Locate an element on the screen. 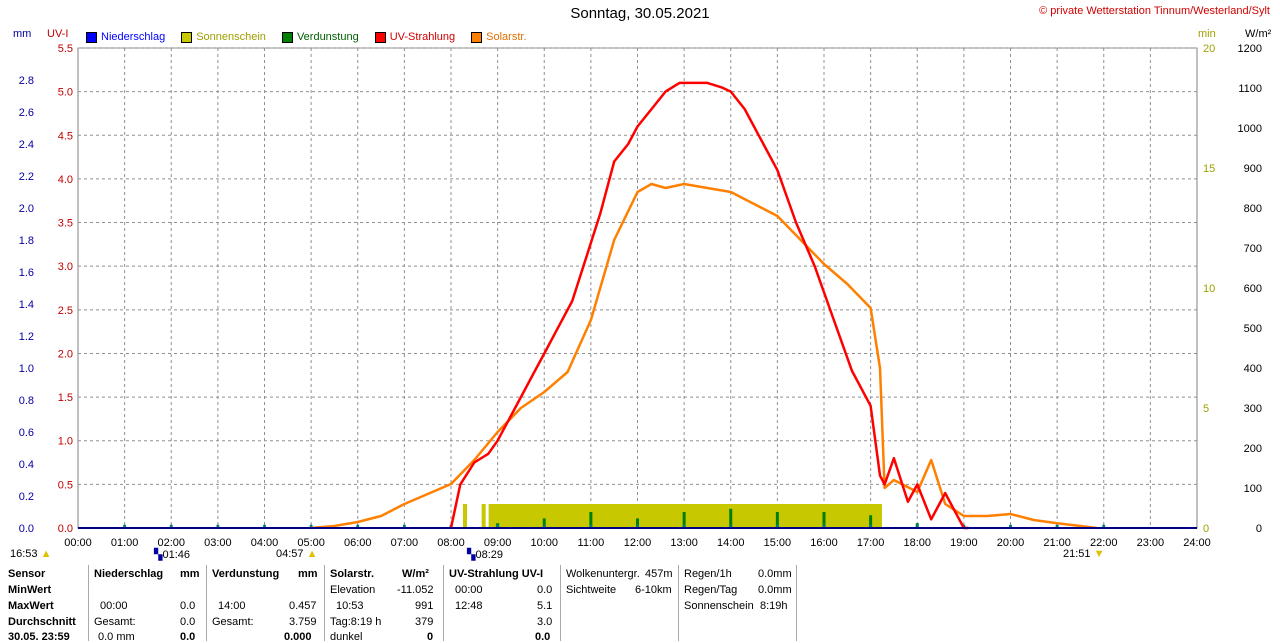 The width and height of the screenshot is (1280, 643). x-tick-label: 00:00 is located at coordinates (78, 543).